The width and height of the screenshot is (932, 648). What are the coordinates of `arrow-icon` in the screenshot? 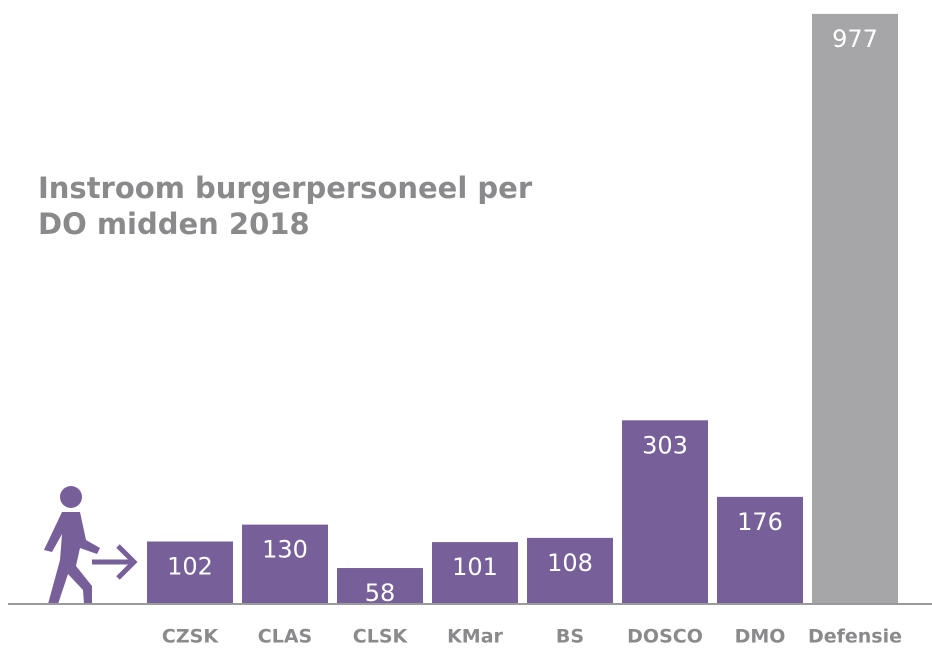 It's located at (115, 562).